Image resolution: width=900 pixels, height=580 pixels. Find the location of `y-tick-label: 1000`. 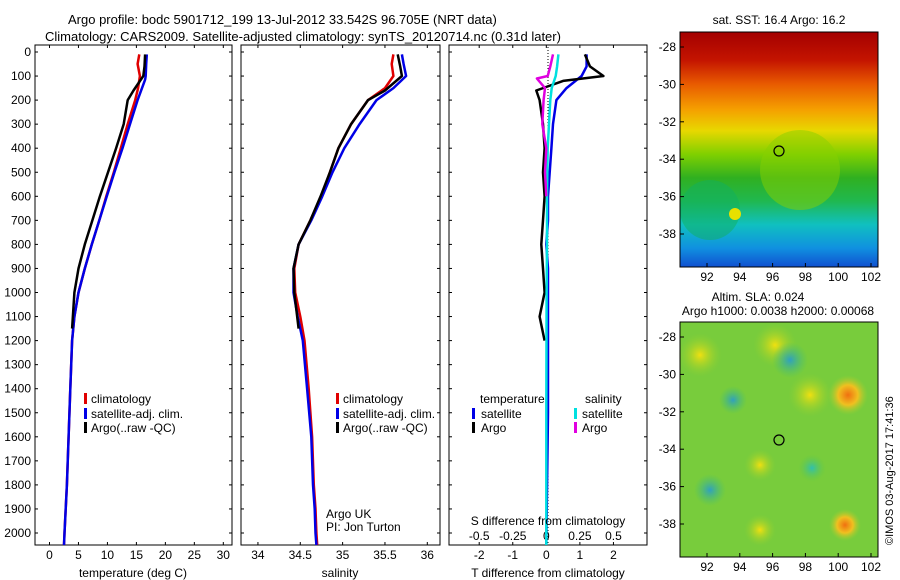

y-tick-label: 1000 is located at coordinates (17, 293).